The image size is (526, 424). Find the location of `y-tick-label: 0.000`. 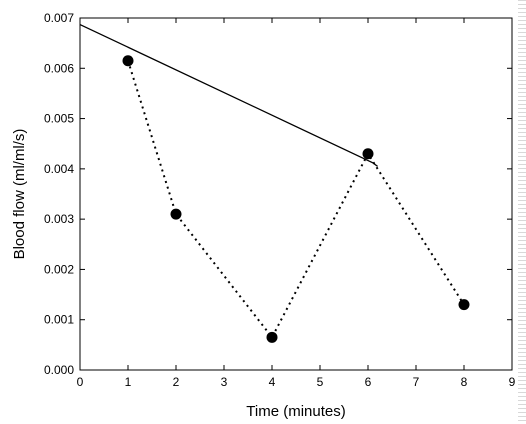

y-tick-label: 0.000 is located at coordinates (59, 370).